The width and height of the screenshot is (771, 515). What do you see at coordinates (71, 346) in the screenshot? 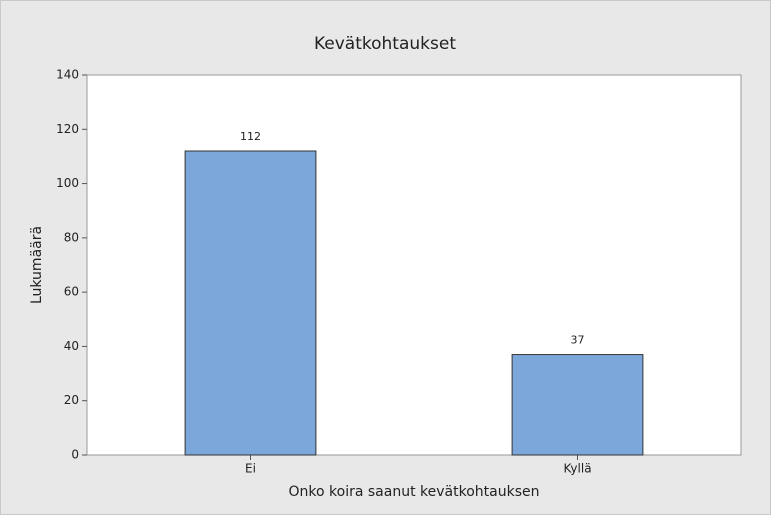
I see `y-tick-label: 40` at bounding box center [71, 346].